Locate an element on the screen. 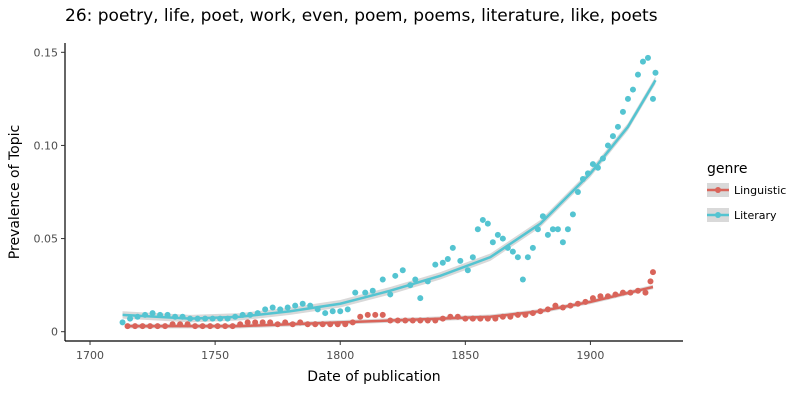  y-tick-label-3: 0.15 is located at coordinates (46, 52).